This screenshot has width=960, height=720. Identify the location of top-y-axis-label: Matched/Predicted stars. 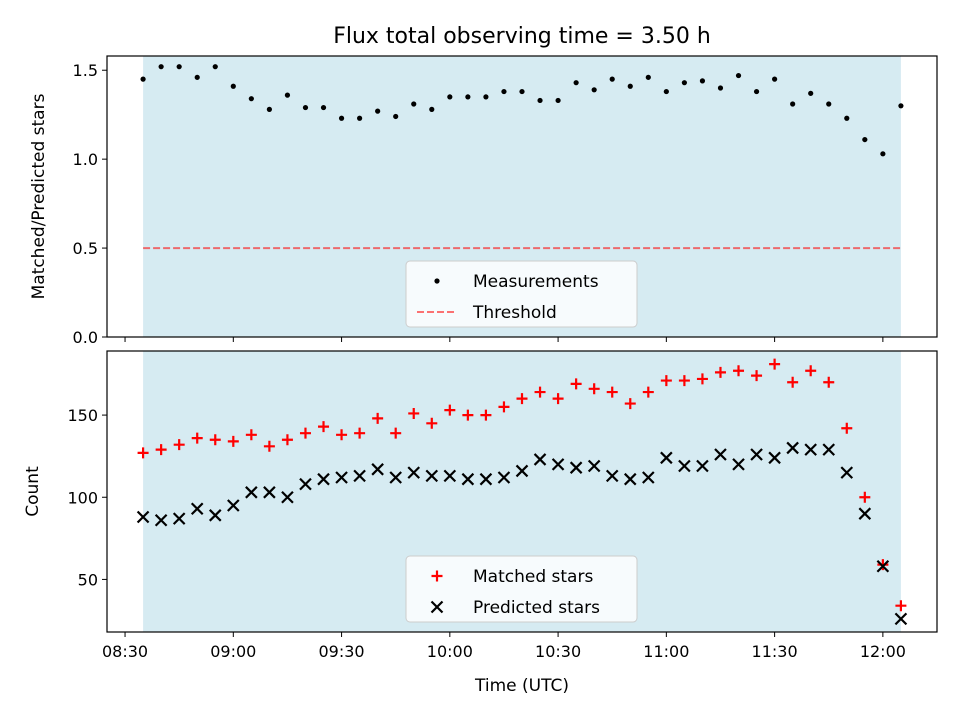
(39, 196).